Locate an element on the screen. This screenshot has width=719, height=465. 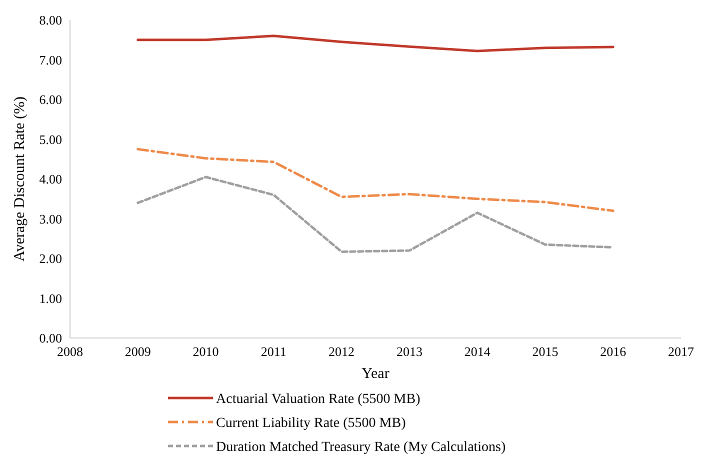
y-tick-label: 1.00 is located at coordinates (50, 298).